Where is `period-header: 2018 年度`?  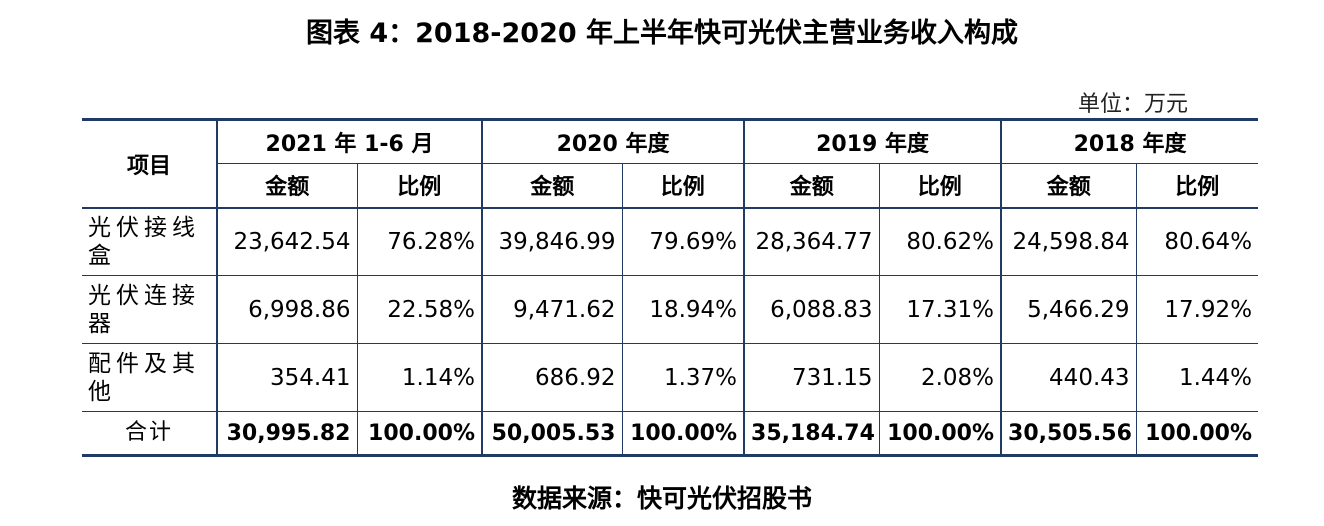
period-header: 2018 年度 is located at coordinates (1130, 141).